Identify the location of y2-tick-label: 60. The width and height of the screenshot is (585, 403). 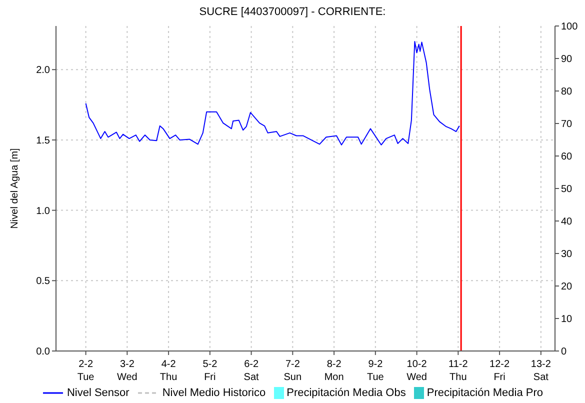
(567, 157).